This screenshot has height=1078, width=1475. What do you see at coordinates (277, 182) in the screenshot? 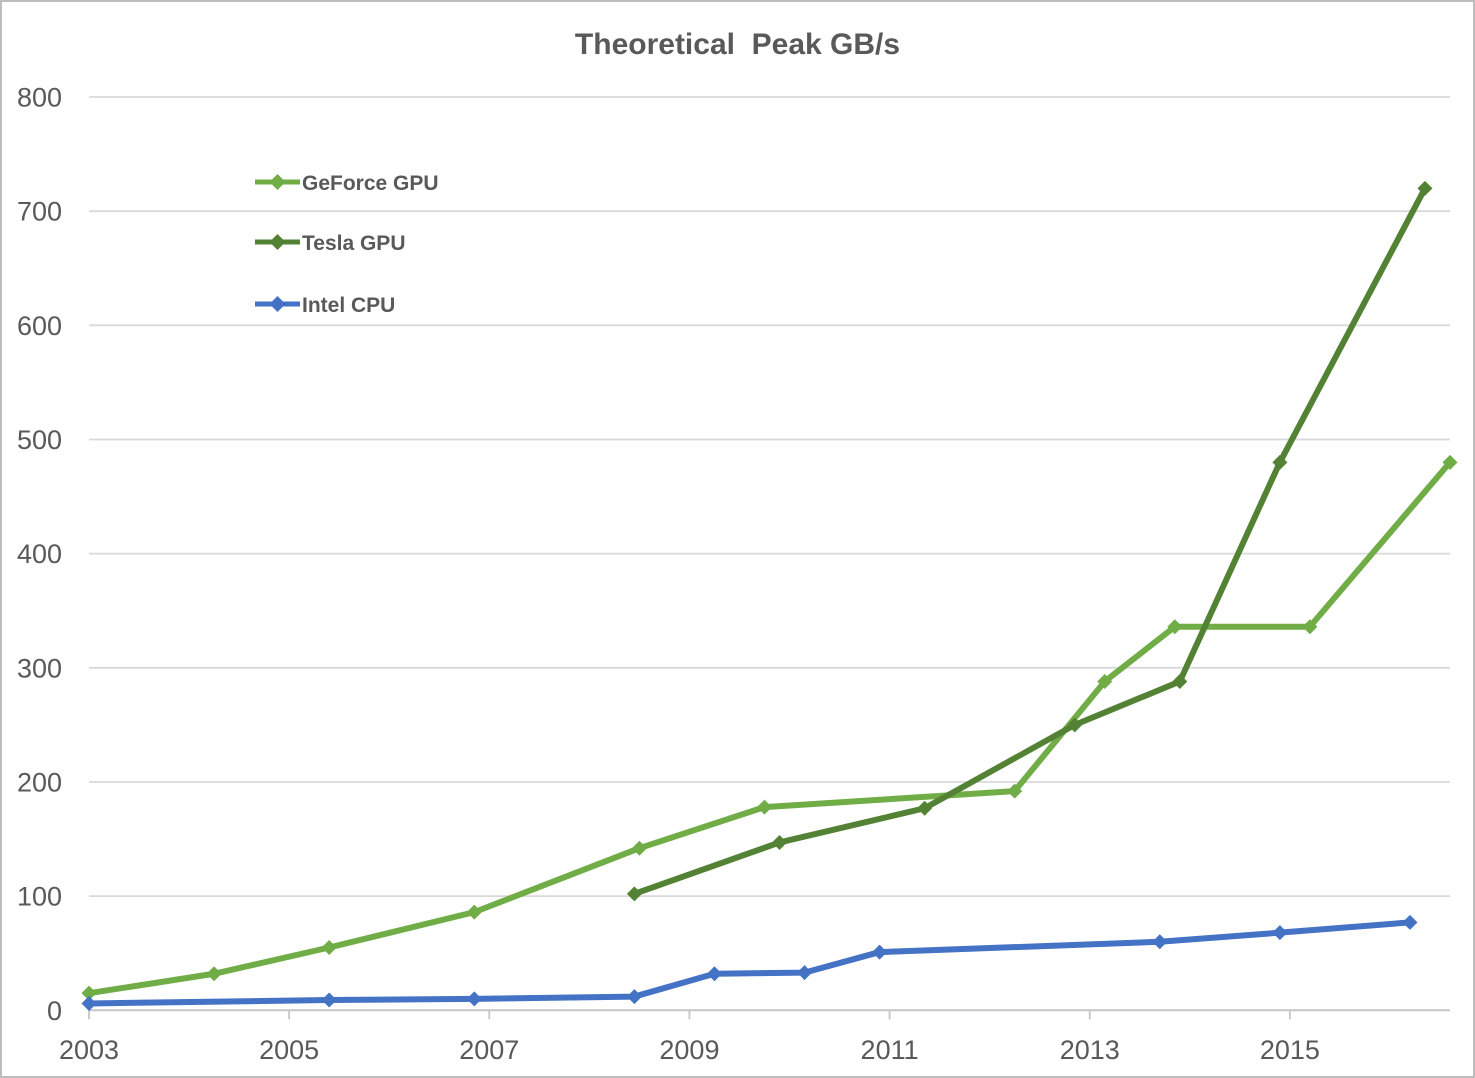
I see `legend-geforce-gpu-swatch-marker` at bounding box center [277, 182].